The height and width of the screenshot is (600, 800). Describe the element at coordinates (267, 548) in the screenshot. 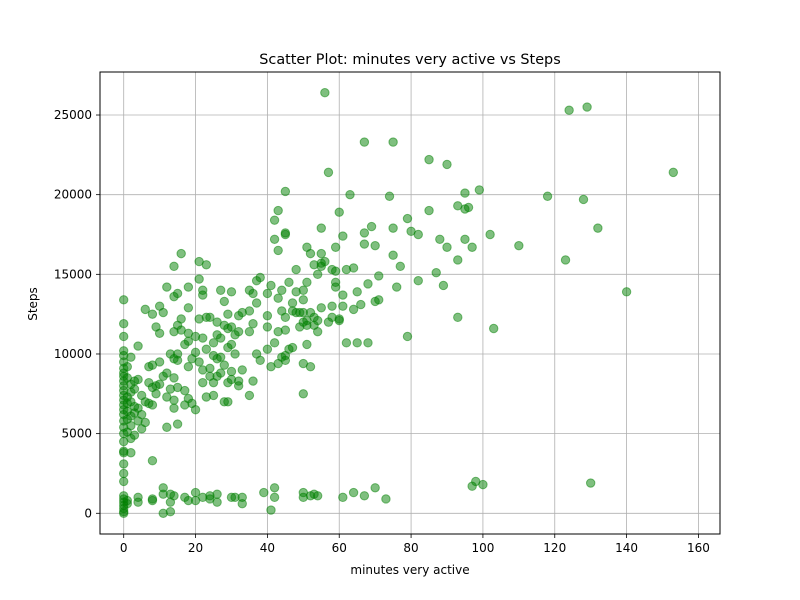

I see `x-tick-label: 40` at that location.